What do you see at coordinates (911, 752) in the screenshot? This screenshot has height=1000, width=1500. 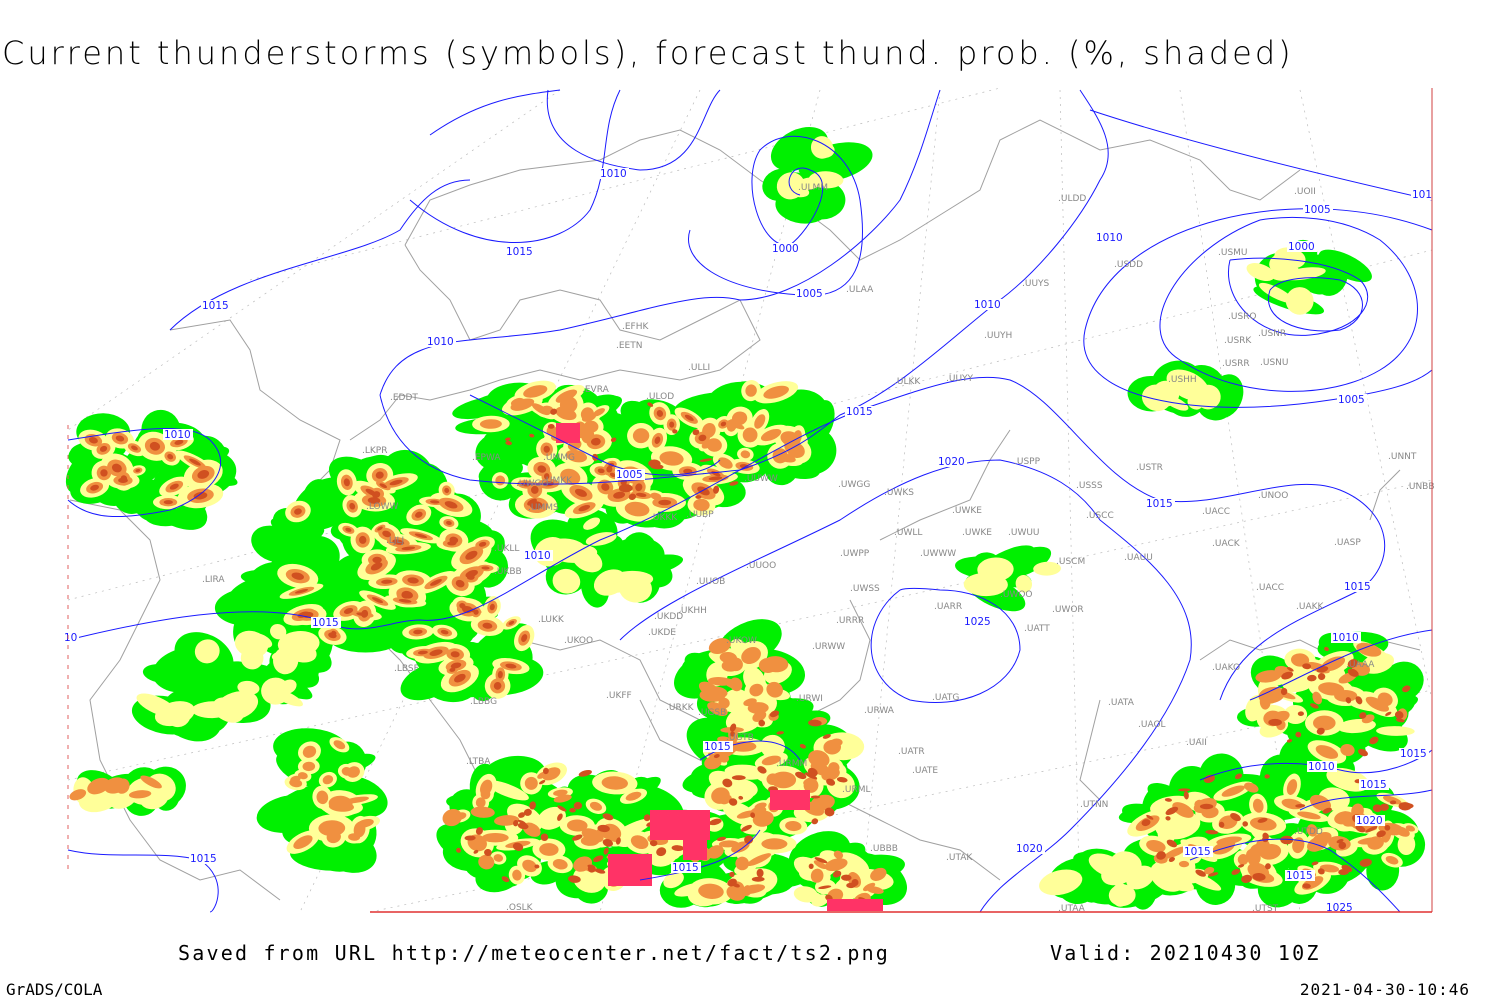 I see `station-label: .UATR` at bounding box center [911, 752].